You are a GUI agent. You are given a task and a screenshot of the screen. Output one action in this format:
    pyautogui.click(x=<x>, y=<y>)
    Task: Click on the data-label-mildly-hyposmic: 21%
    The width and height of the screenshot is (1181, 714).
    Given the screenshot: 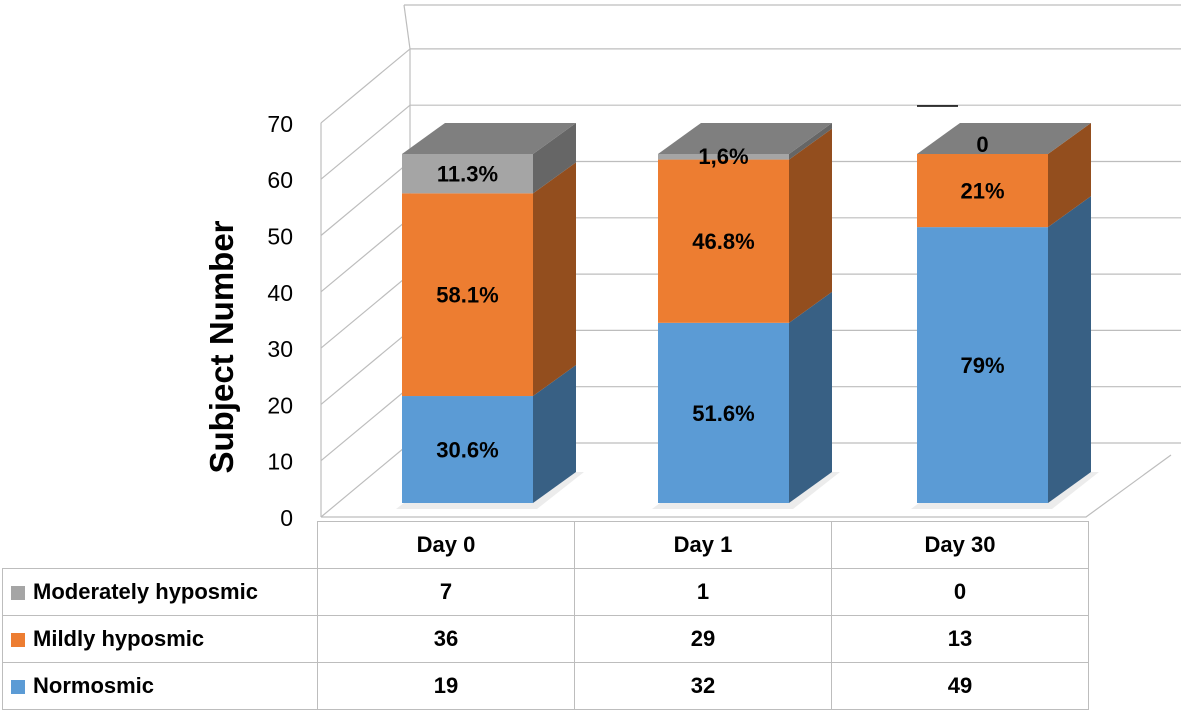 What is the action you would take?
    pyautogui.click(x=982, y=191)
    